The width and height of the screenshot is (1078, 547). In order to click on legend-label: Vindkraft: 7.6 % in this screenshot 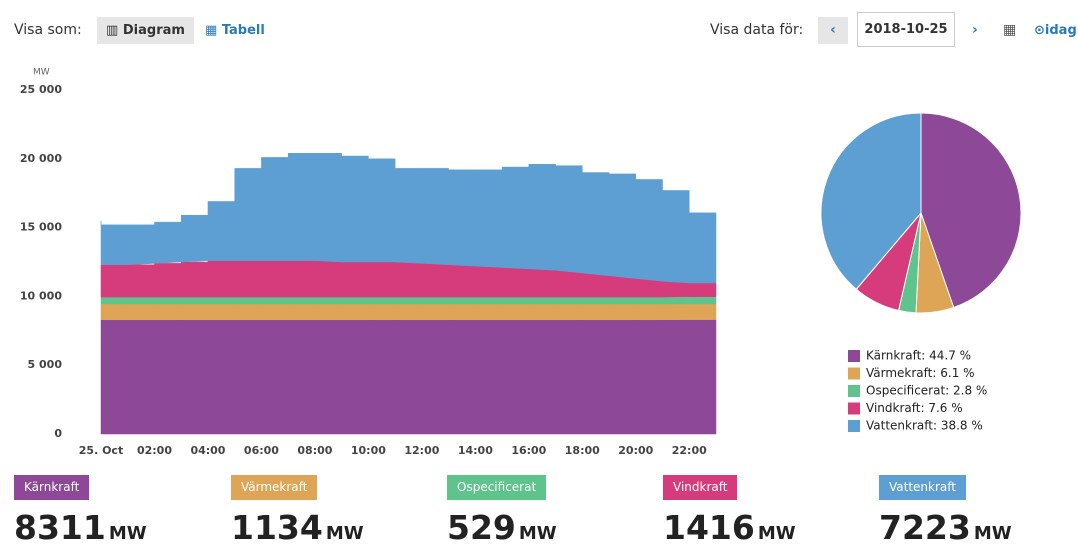, I will do `click(914, 408)`.